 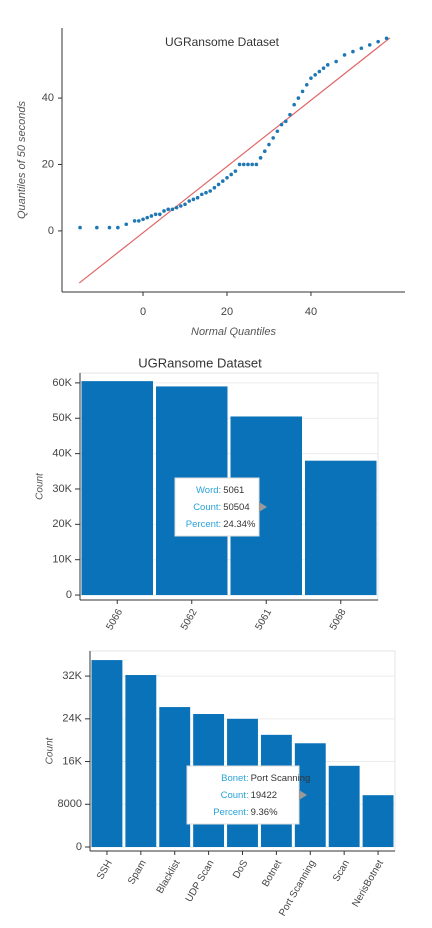 What do you see at coordinates (62, 560) in the screenshot?
I see `y-tick-label: 10K` at bounding box center [62, 560].